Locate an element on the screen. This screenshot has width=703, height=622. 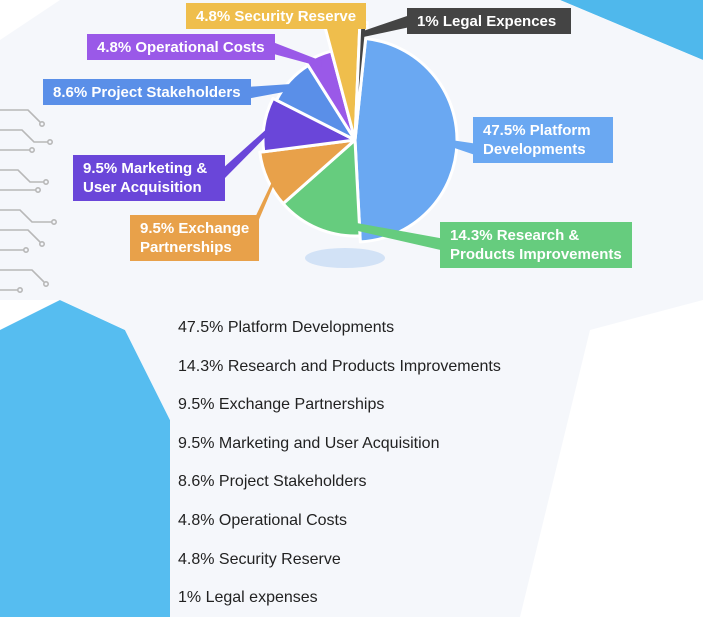
legend-item: 14.3% Research and Products Improvements is located at coordinates (339, 366).